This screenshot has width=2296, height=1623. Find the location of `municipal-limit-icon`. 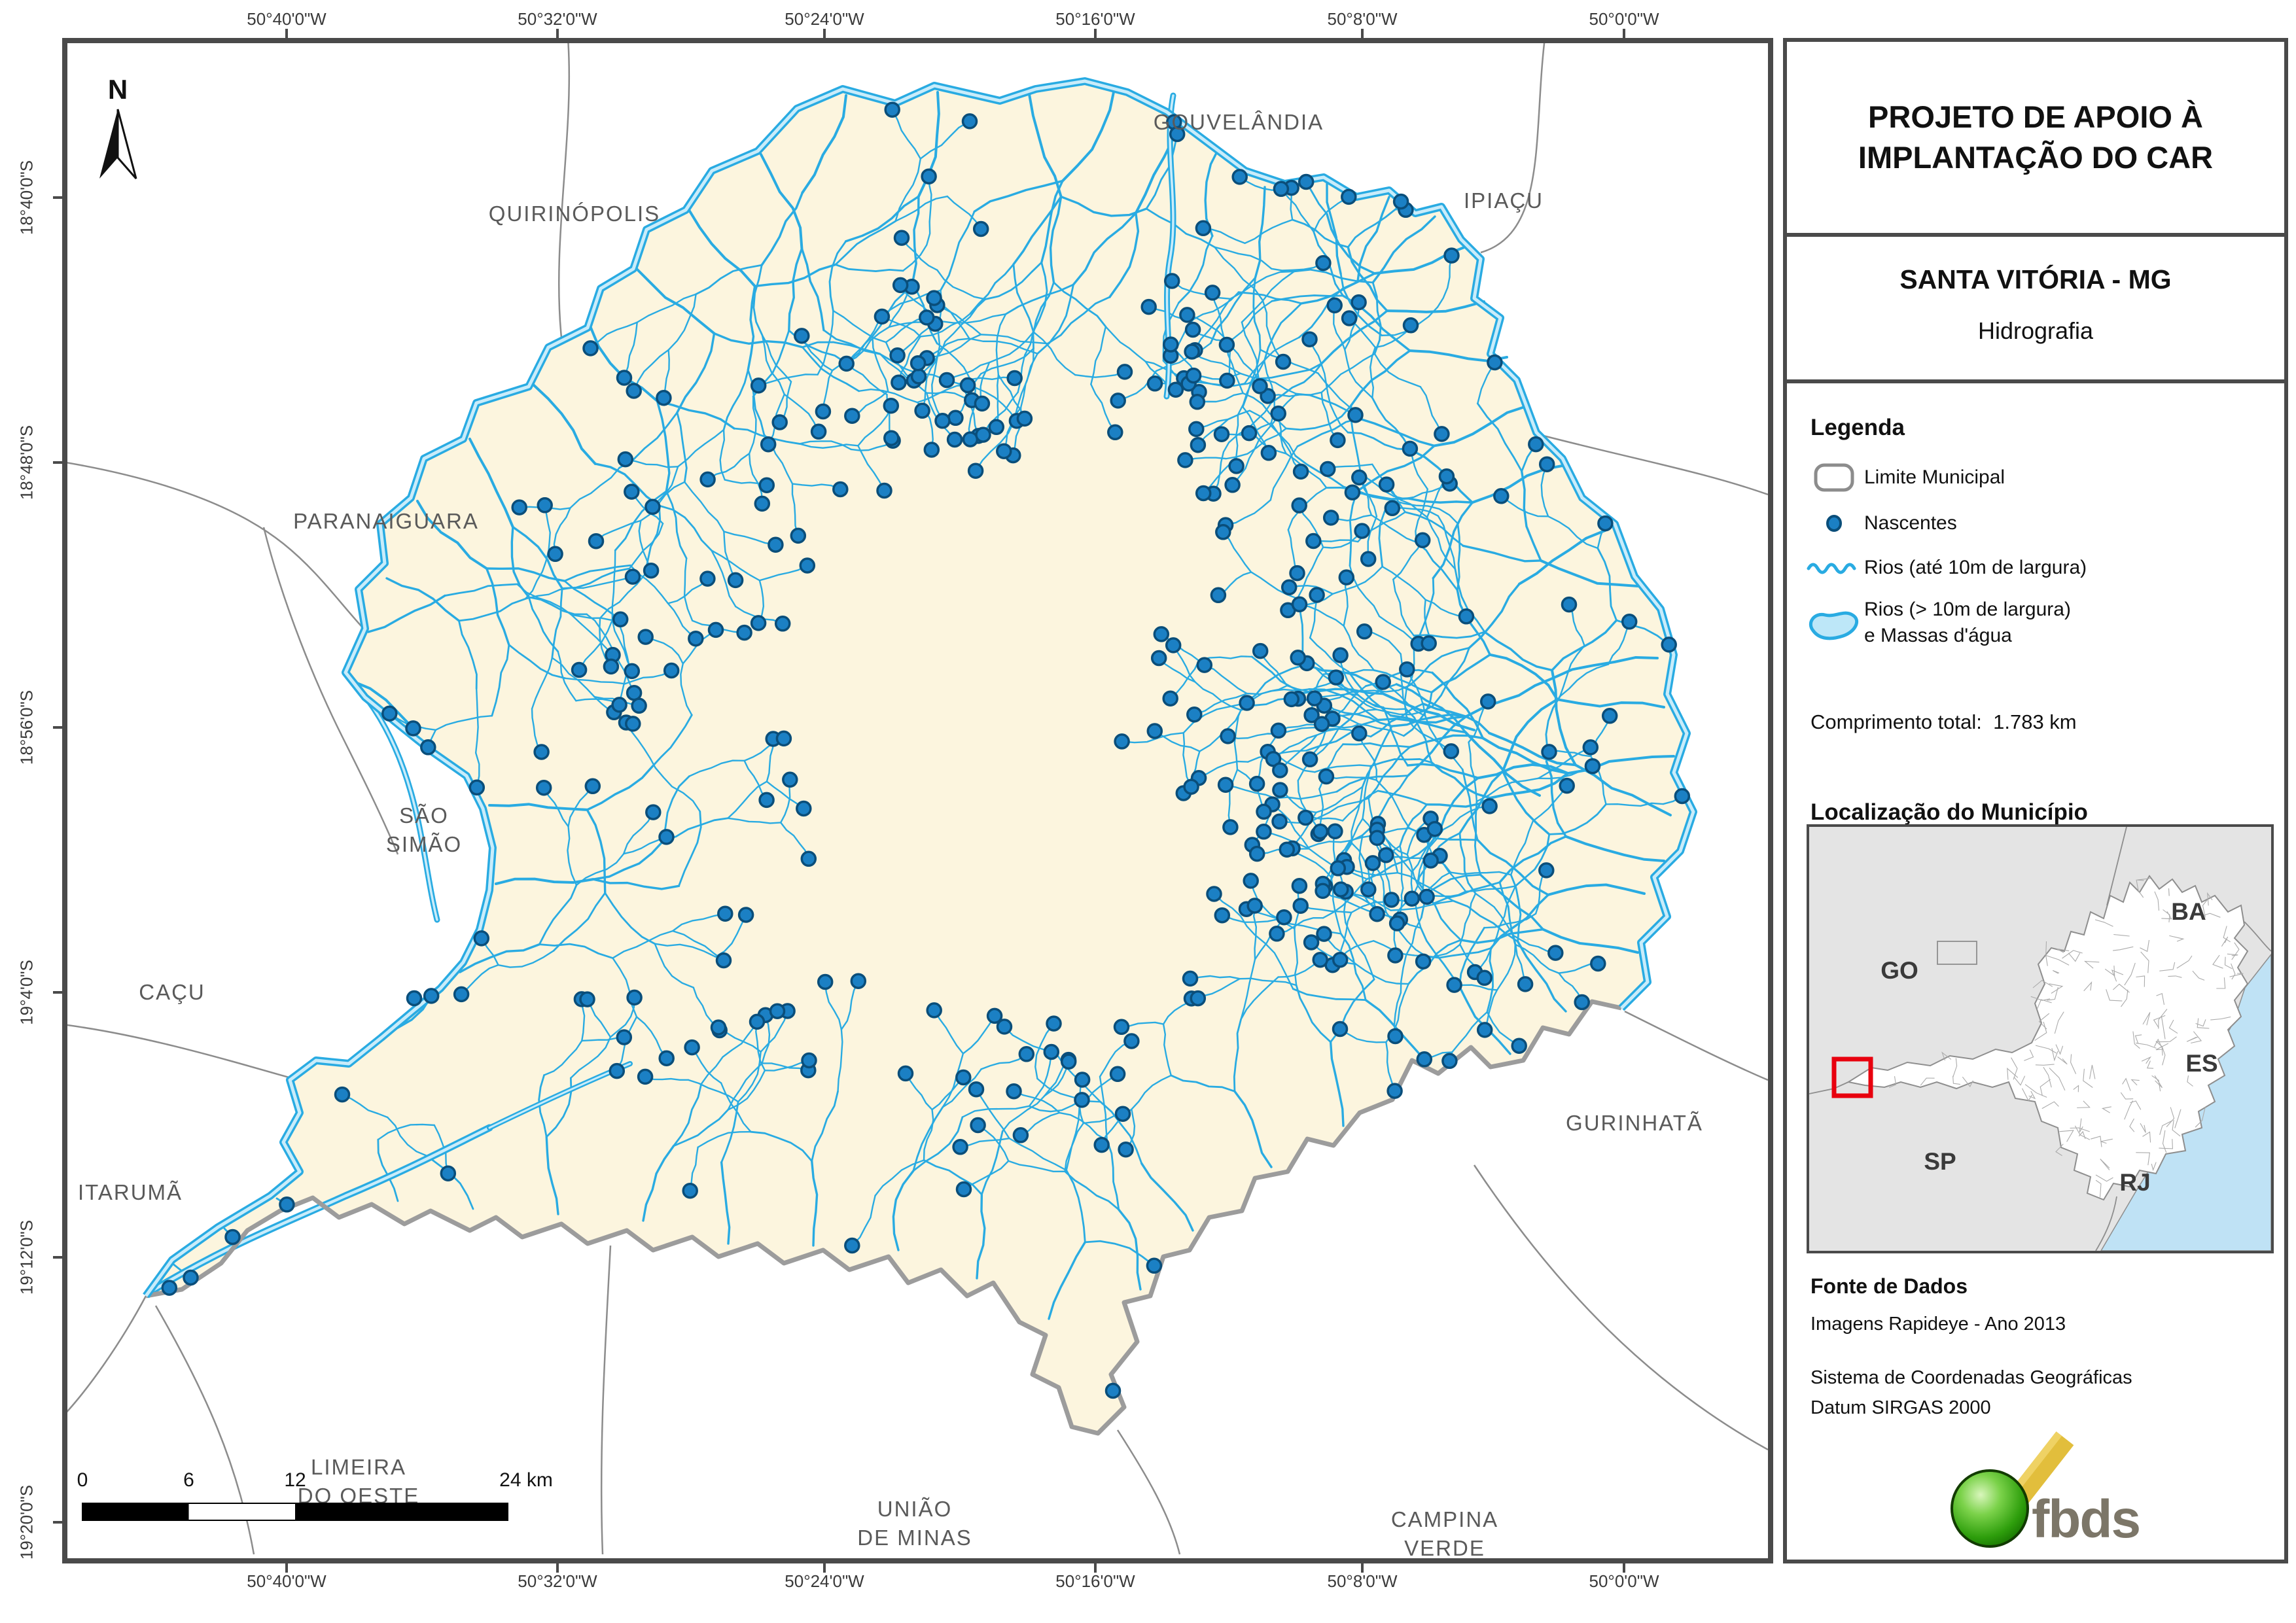

municipal-limit-icon is located at coordinates (1834, 478).